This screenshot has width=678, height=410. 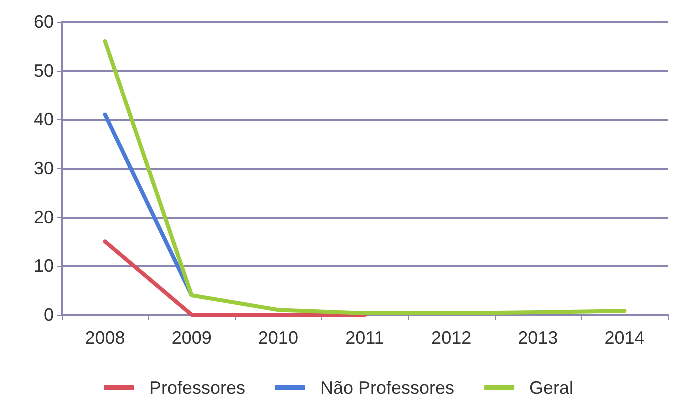 I want to click on y-tick-label: 30, so click(x=44, y=168).